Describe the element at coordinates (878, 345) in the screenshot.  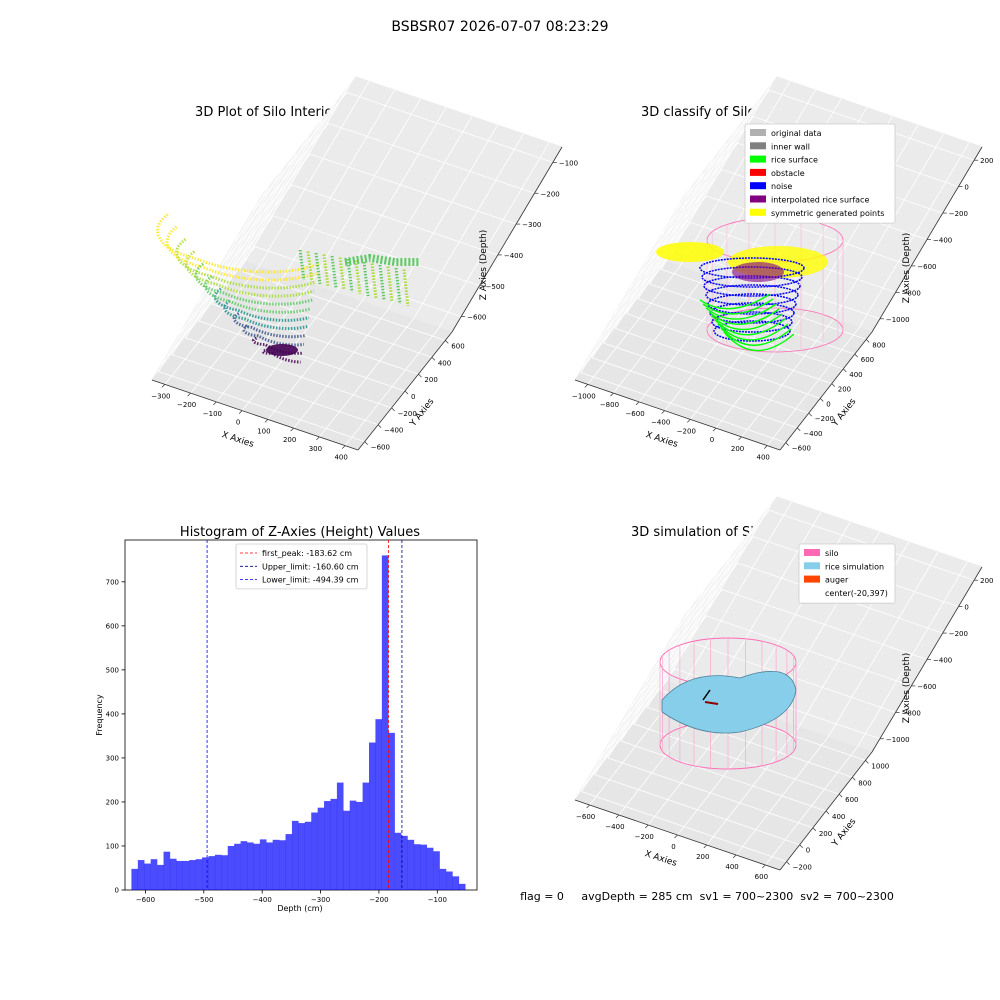
I see `cls-y-tick-label: 800` at that location.